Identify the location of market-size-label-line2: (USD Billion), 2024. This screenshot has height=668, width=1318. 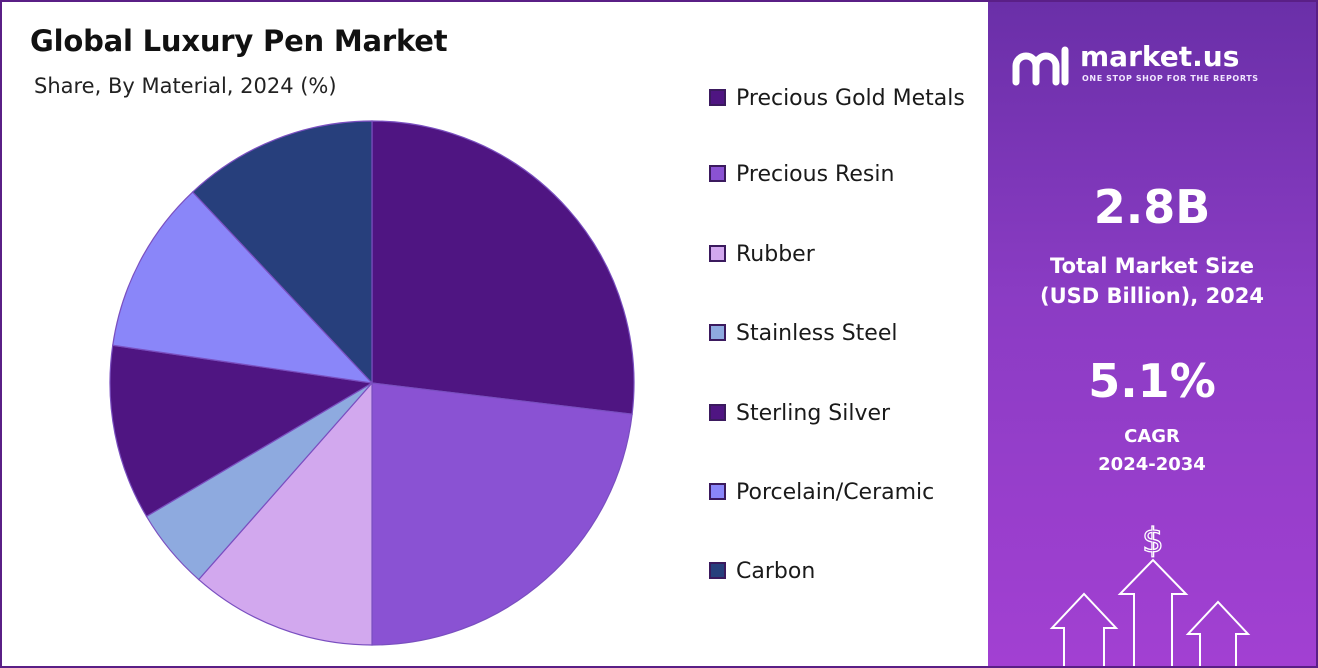
(1152, 296).